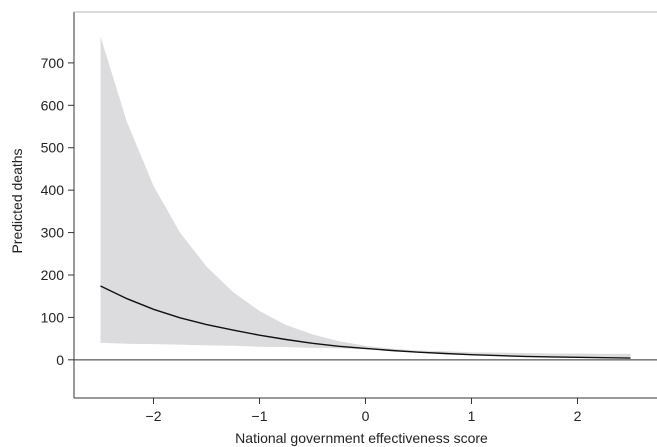  What do you see at coordinates (53, 317) in the screenshot?
I see `y-tick-label: 100` at bounding box center [53, 317].